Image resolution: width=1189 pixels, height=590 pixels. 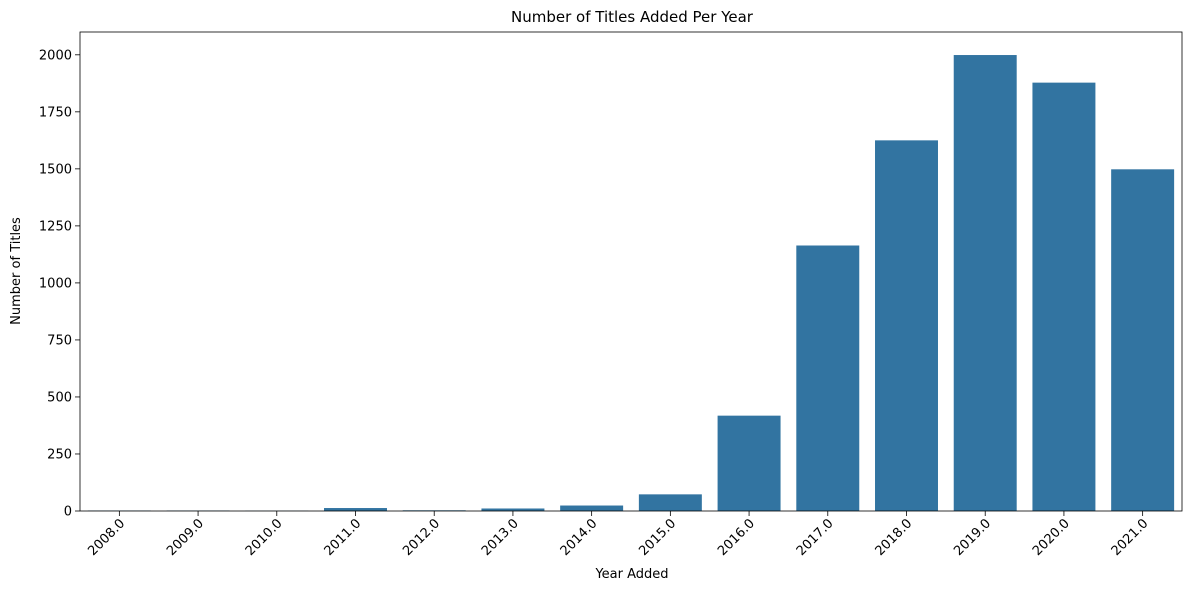 What do you see at coordinates (736, 537) in the screenshot?
I see `x-tick-label: 2016.0` at bounding box center [736, 537].